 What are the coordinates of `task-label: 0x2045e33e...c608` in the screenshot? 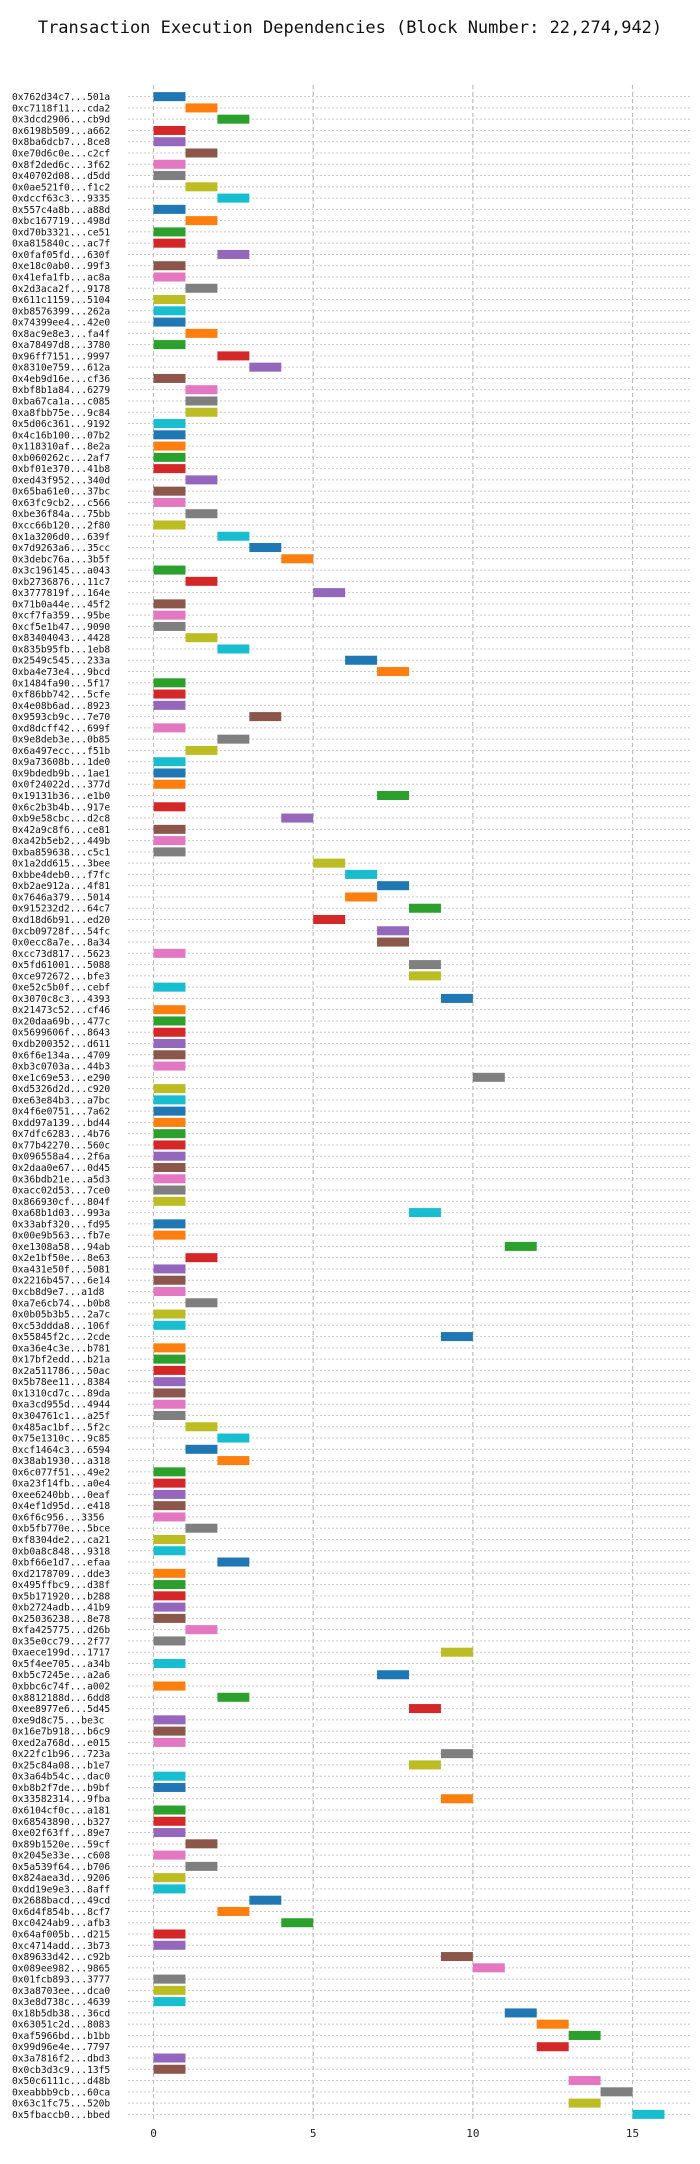 It's located at (61, 1856).